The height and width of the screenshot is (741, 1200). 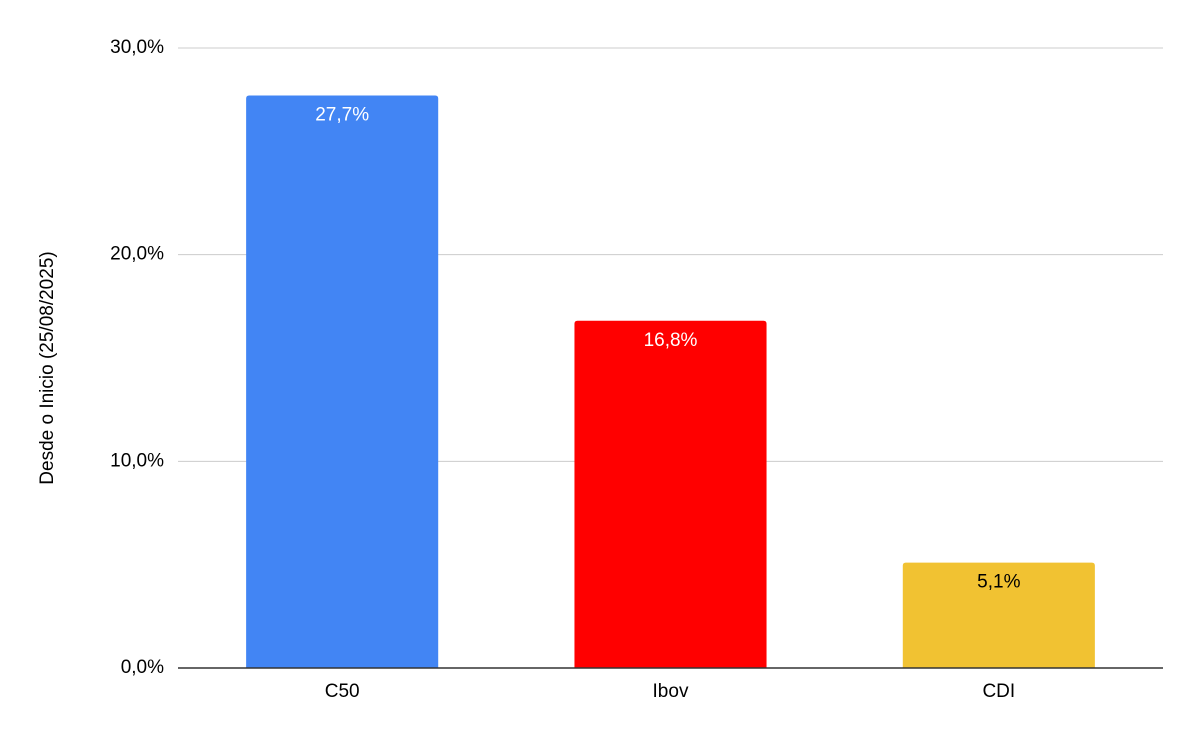 I want to click on x-tick-label: CDI, so click(x=998, y=691).